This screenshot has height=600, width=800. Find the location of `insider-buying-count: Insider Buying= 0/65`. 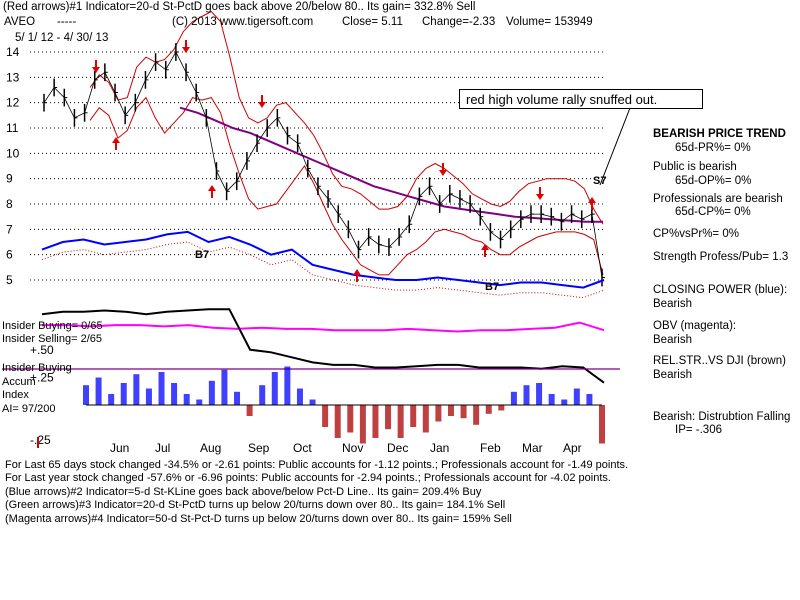

insider-buying-count: Insider Buying= 0/65 is located at coordinates (52, 326).